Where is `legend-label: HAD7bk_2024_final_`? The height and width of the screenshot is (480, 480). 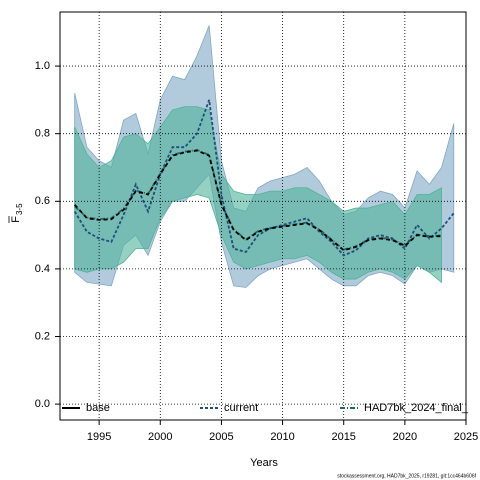
legend-label: HAD7bk_2024_final_ is located at coordinates (416, 408).